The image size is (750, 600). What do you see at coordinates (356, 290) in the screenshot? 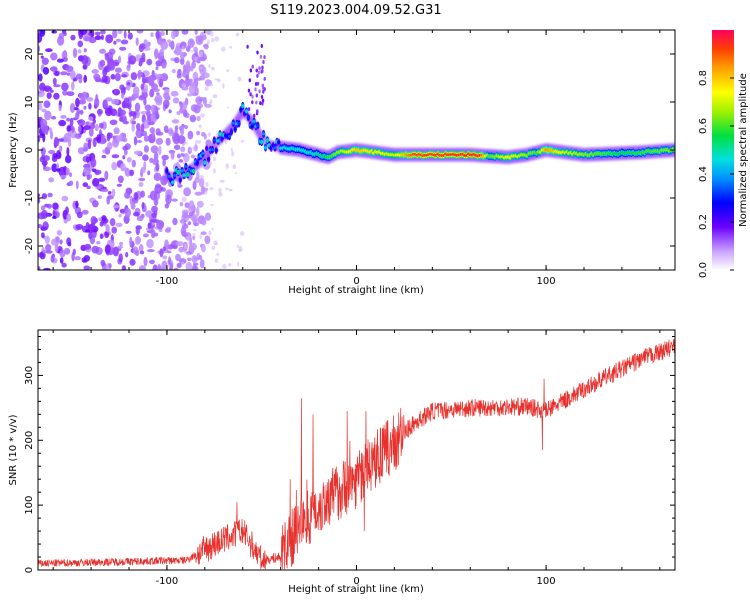
I see `spectrogram-x-axis-label: Height of straight line (km)` at bounding box center [356, 290].